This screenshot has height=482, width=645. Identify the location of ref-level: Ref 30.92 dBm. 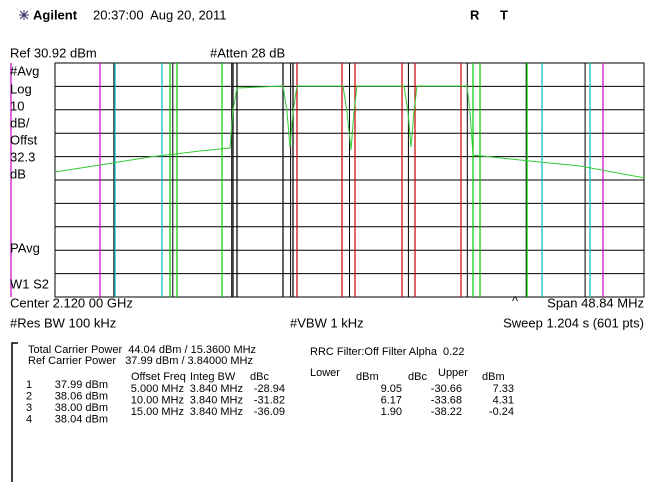
(53, 52).